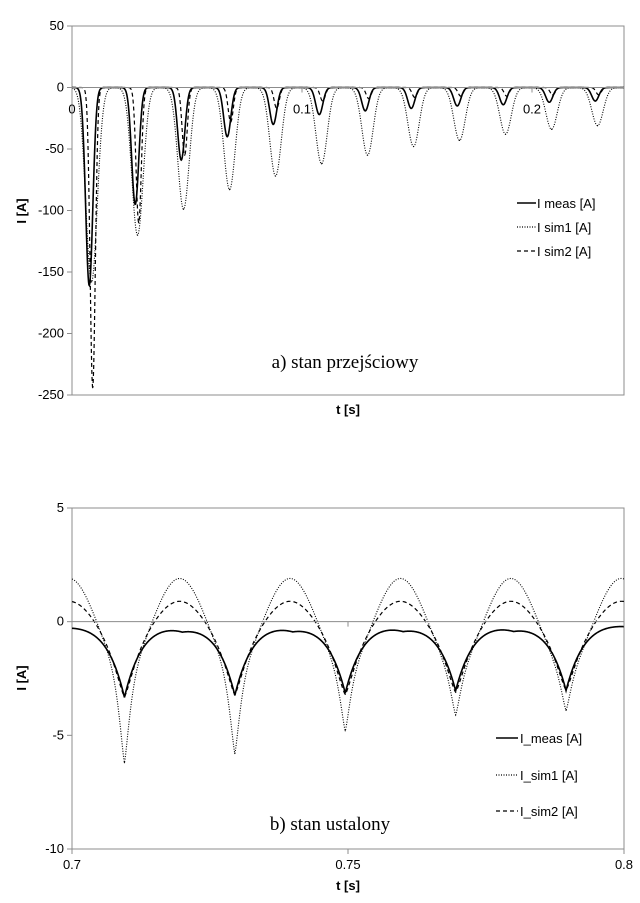  I want to click on x-tick-label: 0.7, so click(72, 864).